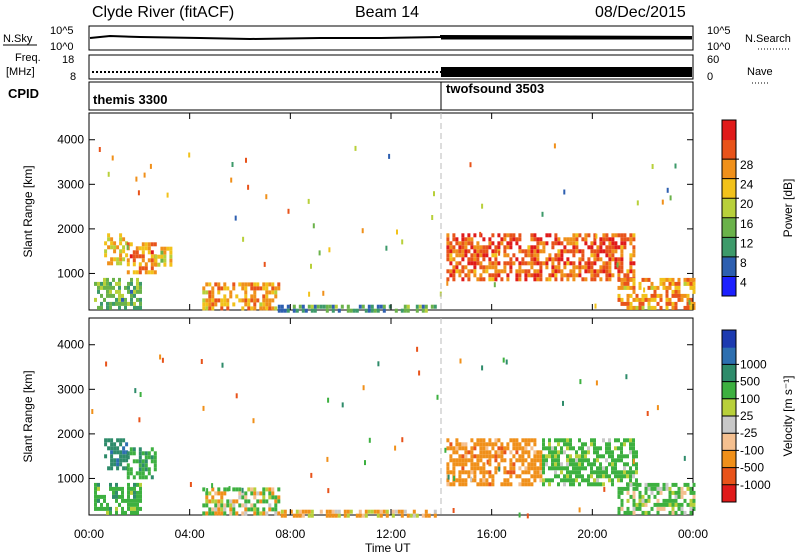 This screenshot has height=554, width=800. What do you see at coordinates (492, 534) in the screenshot?
I see `x-tick-label: 16:00` at bounding box center [492, 534].